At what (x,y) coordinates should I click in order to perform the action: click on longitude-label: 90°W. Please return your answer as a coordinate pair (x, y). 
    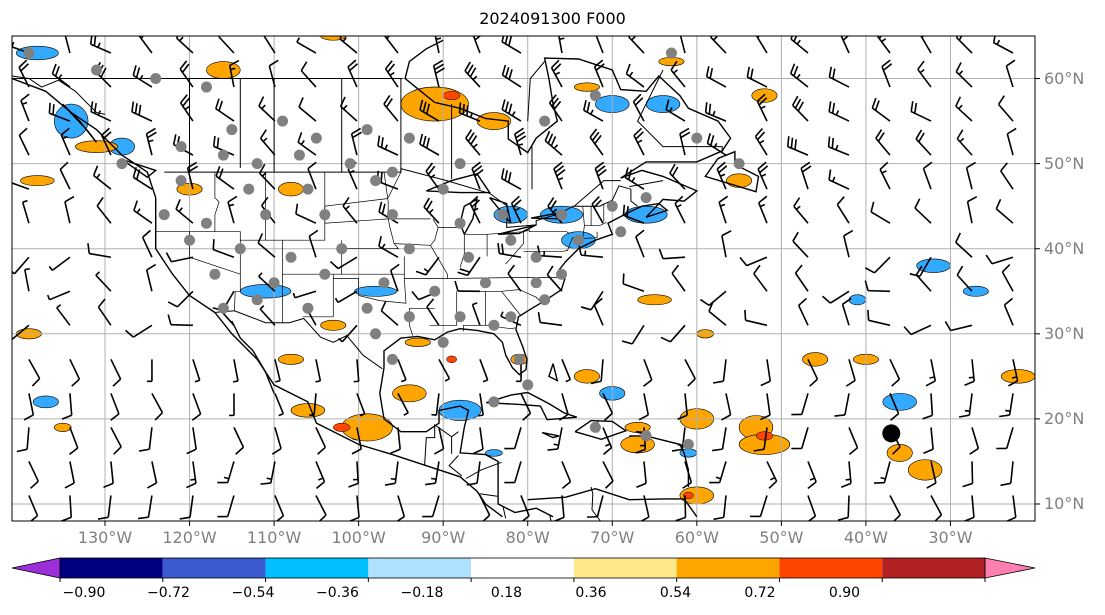
    Looking at the image, I should click on (443, 537).